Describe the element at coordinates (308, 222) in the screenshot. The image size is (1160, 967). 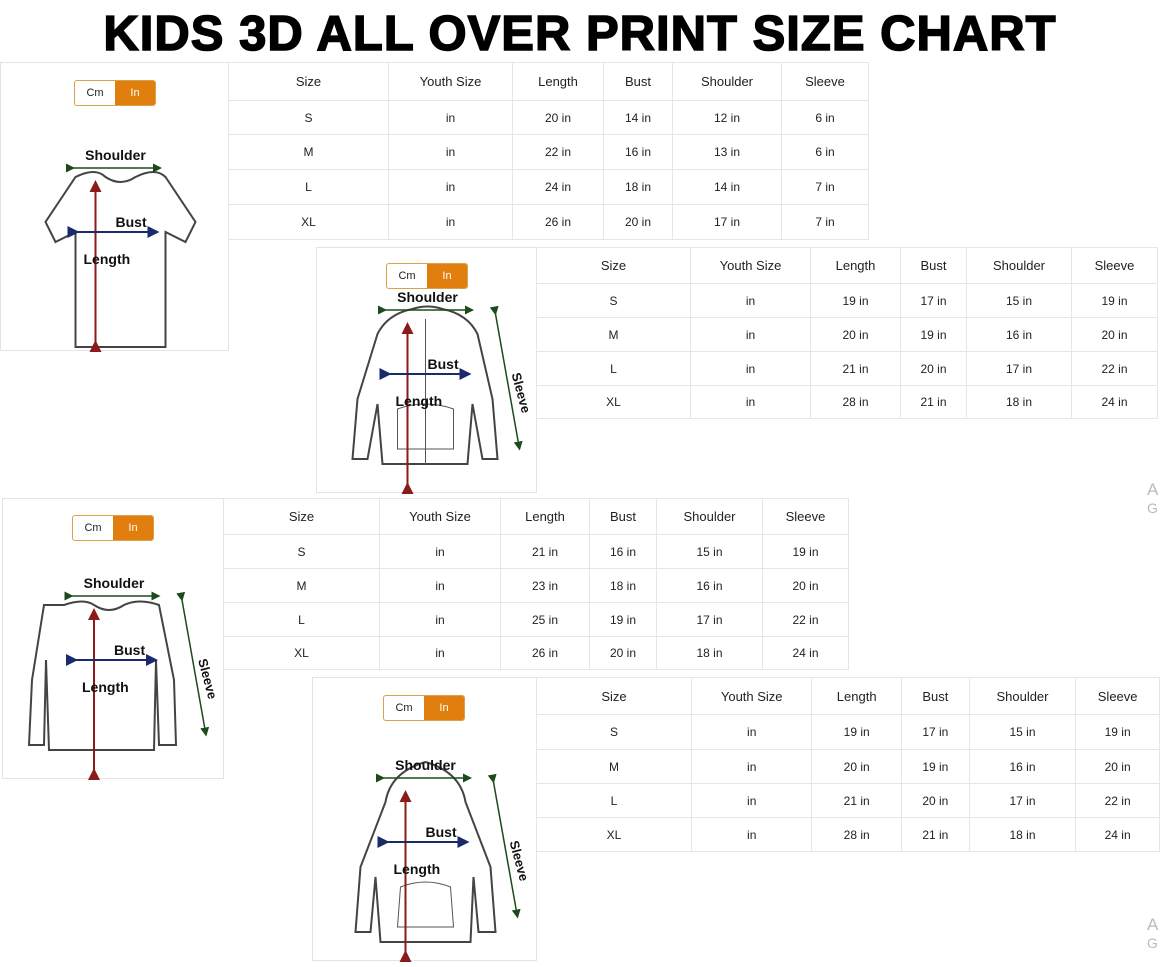
I see `table-cell: XL` at that location.